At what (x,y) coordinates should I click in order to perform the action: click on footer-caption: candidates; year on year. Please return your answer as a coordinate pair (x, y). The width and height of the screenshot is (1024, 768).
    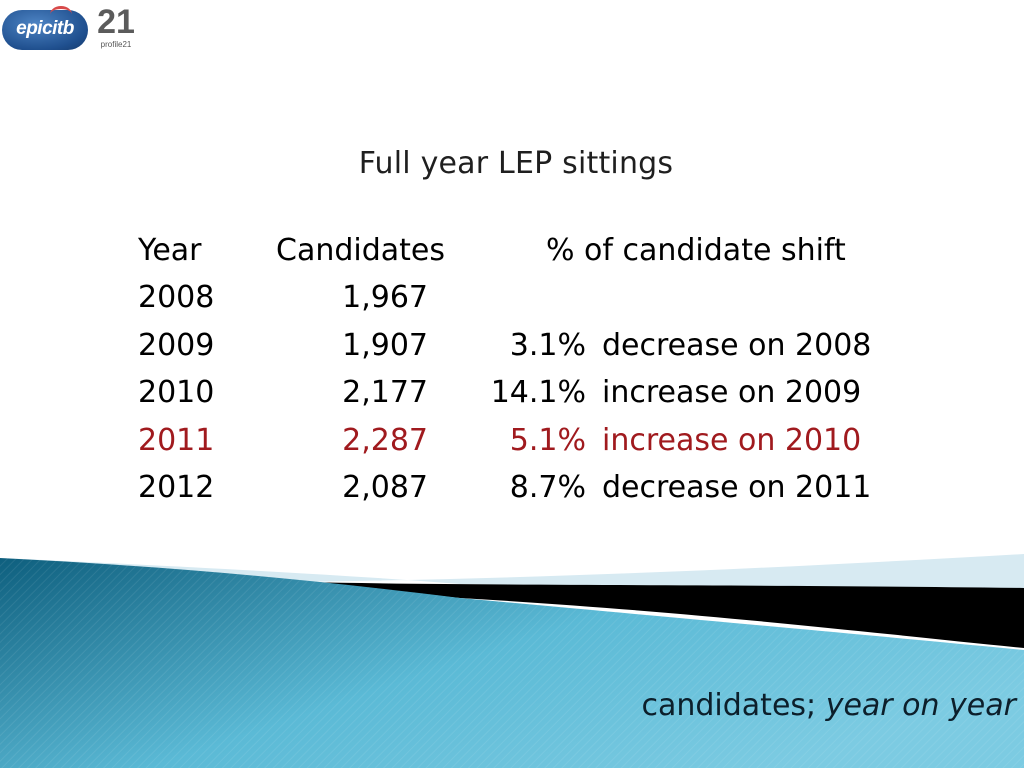
    Looking at the image, I should click on (828, 705).